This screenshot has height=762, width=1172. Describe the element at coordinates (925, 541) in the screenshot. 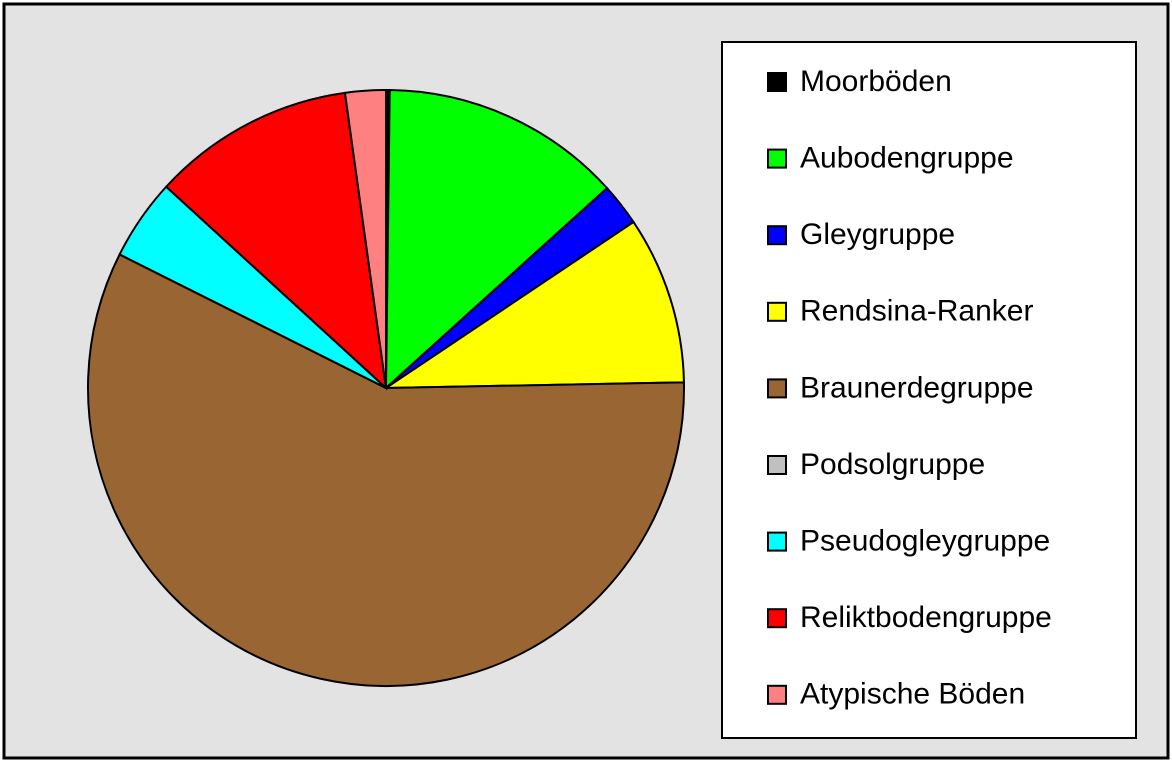

I see `legend-label: Pseudogleygruppe` at that location.